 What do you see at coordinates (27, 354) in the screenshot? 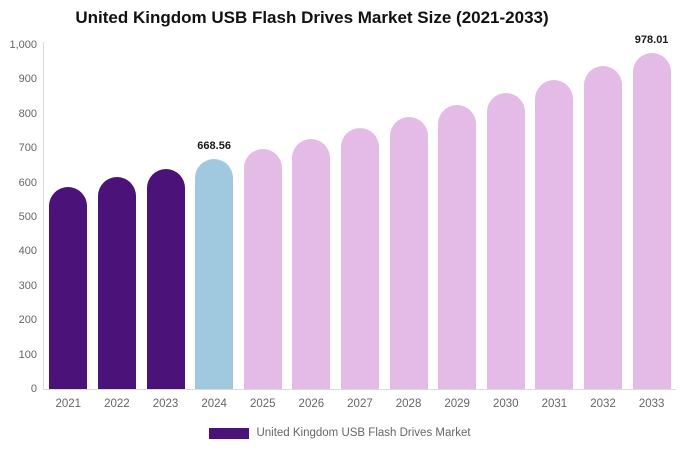
I see `y-axis-tick-label: 100` at bounding box center [27, 354].